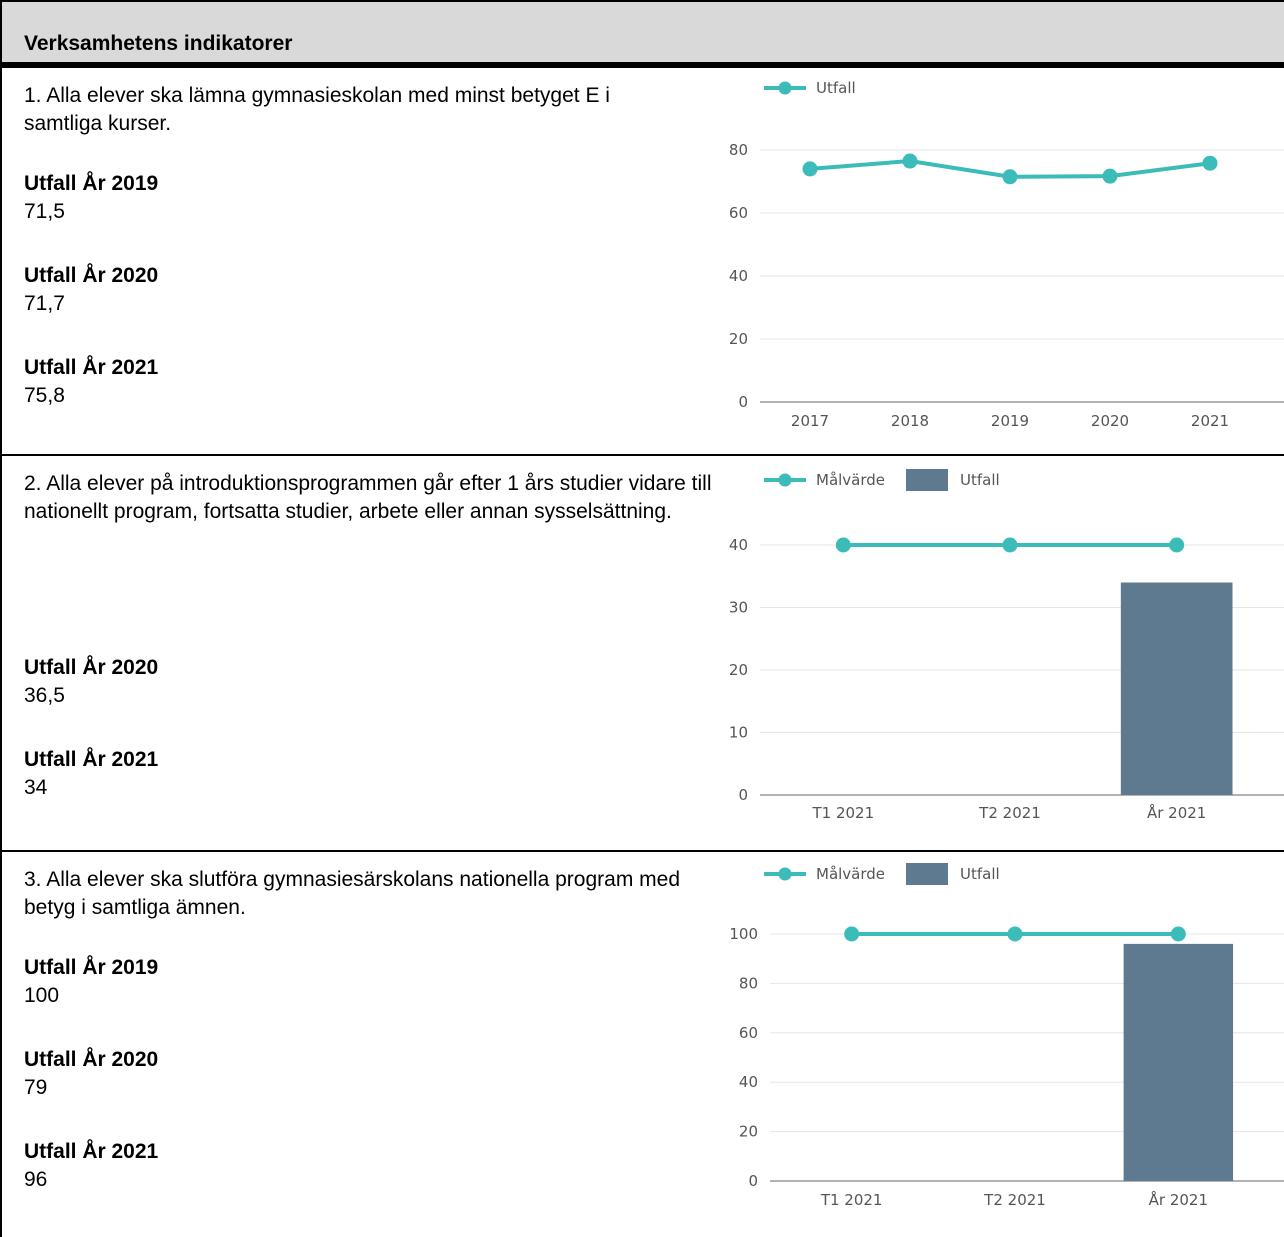 This screenshot has width=1284, height=1237. What do you see at coordinates (44, 303) in the screenshot?
I see `stat-value: 71,7` at bounding box center [44, 303].